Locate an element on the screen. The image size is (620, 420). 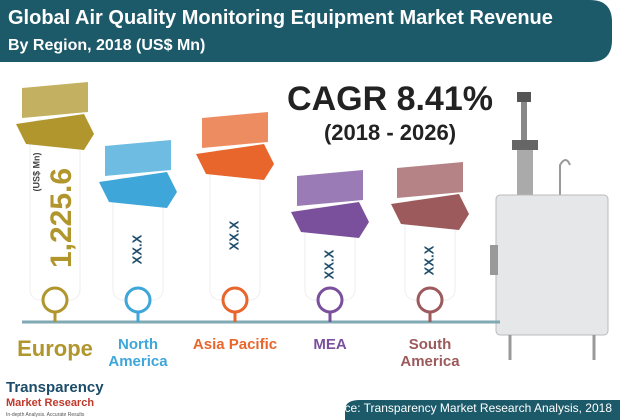
region-name: North America is located at coordinates (138, 353).